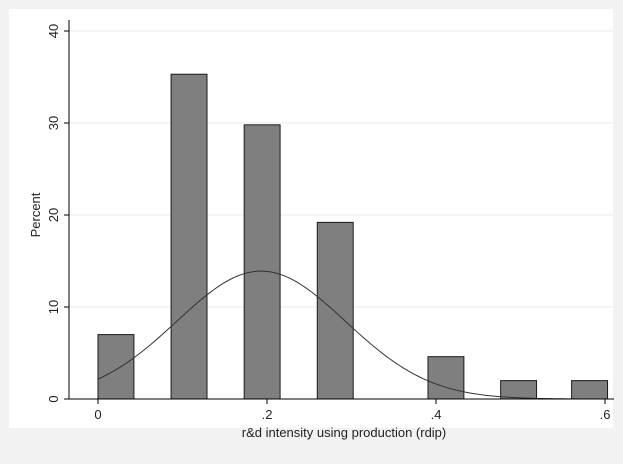 The width and height of the screenshot is (623, 464). Describe the element at coordinates (53, 215) in the screenshot. I see `y-tick-label: 20` at that location.